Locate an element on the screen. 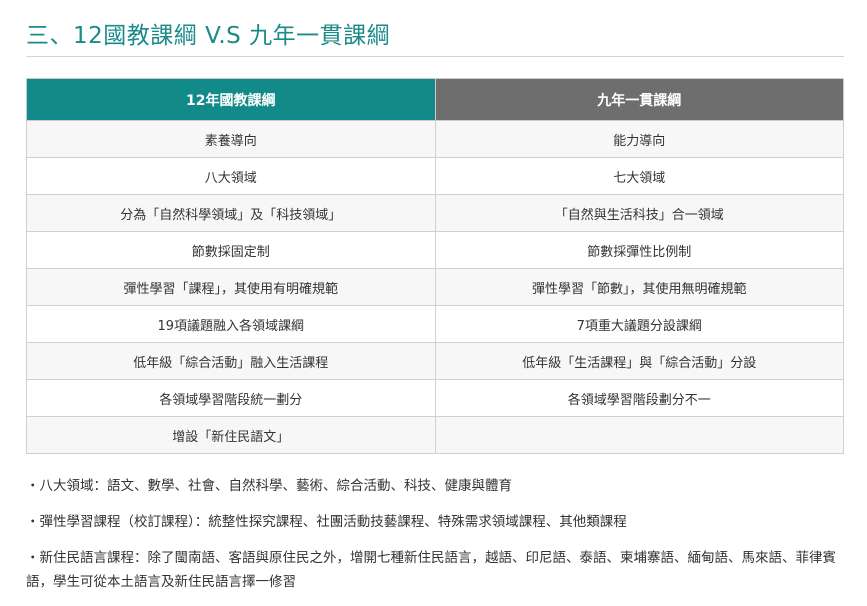  cell-9-year: 節數採彈性比例制 is located at coordinates (639, 250).